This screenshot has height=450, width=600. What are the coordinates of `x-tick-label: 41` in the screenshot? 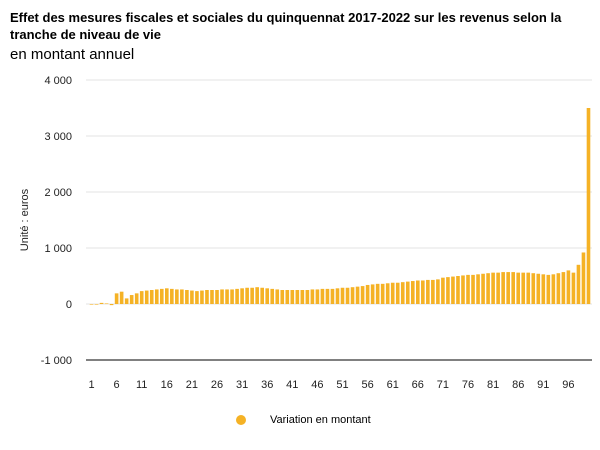 It's located at (292, 385).